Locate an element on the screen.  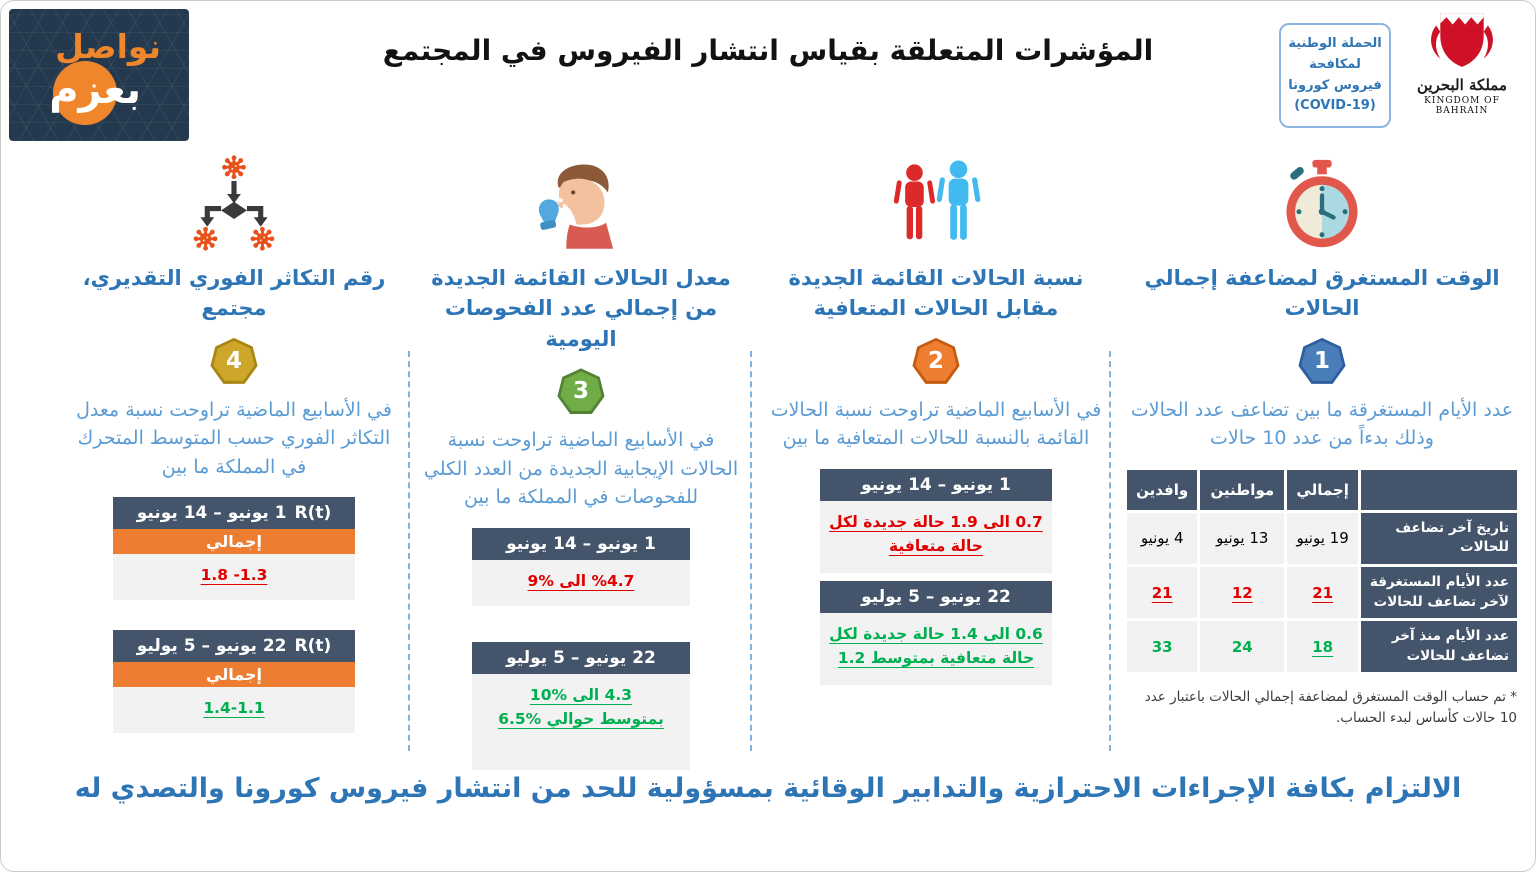
indicator-number-badge: 1 is located at coordinates (1322, 360).